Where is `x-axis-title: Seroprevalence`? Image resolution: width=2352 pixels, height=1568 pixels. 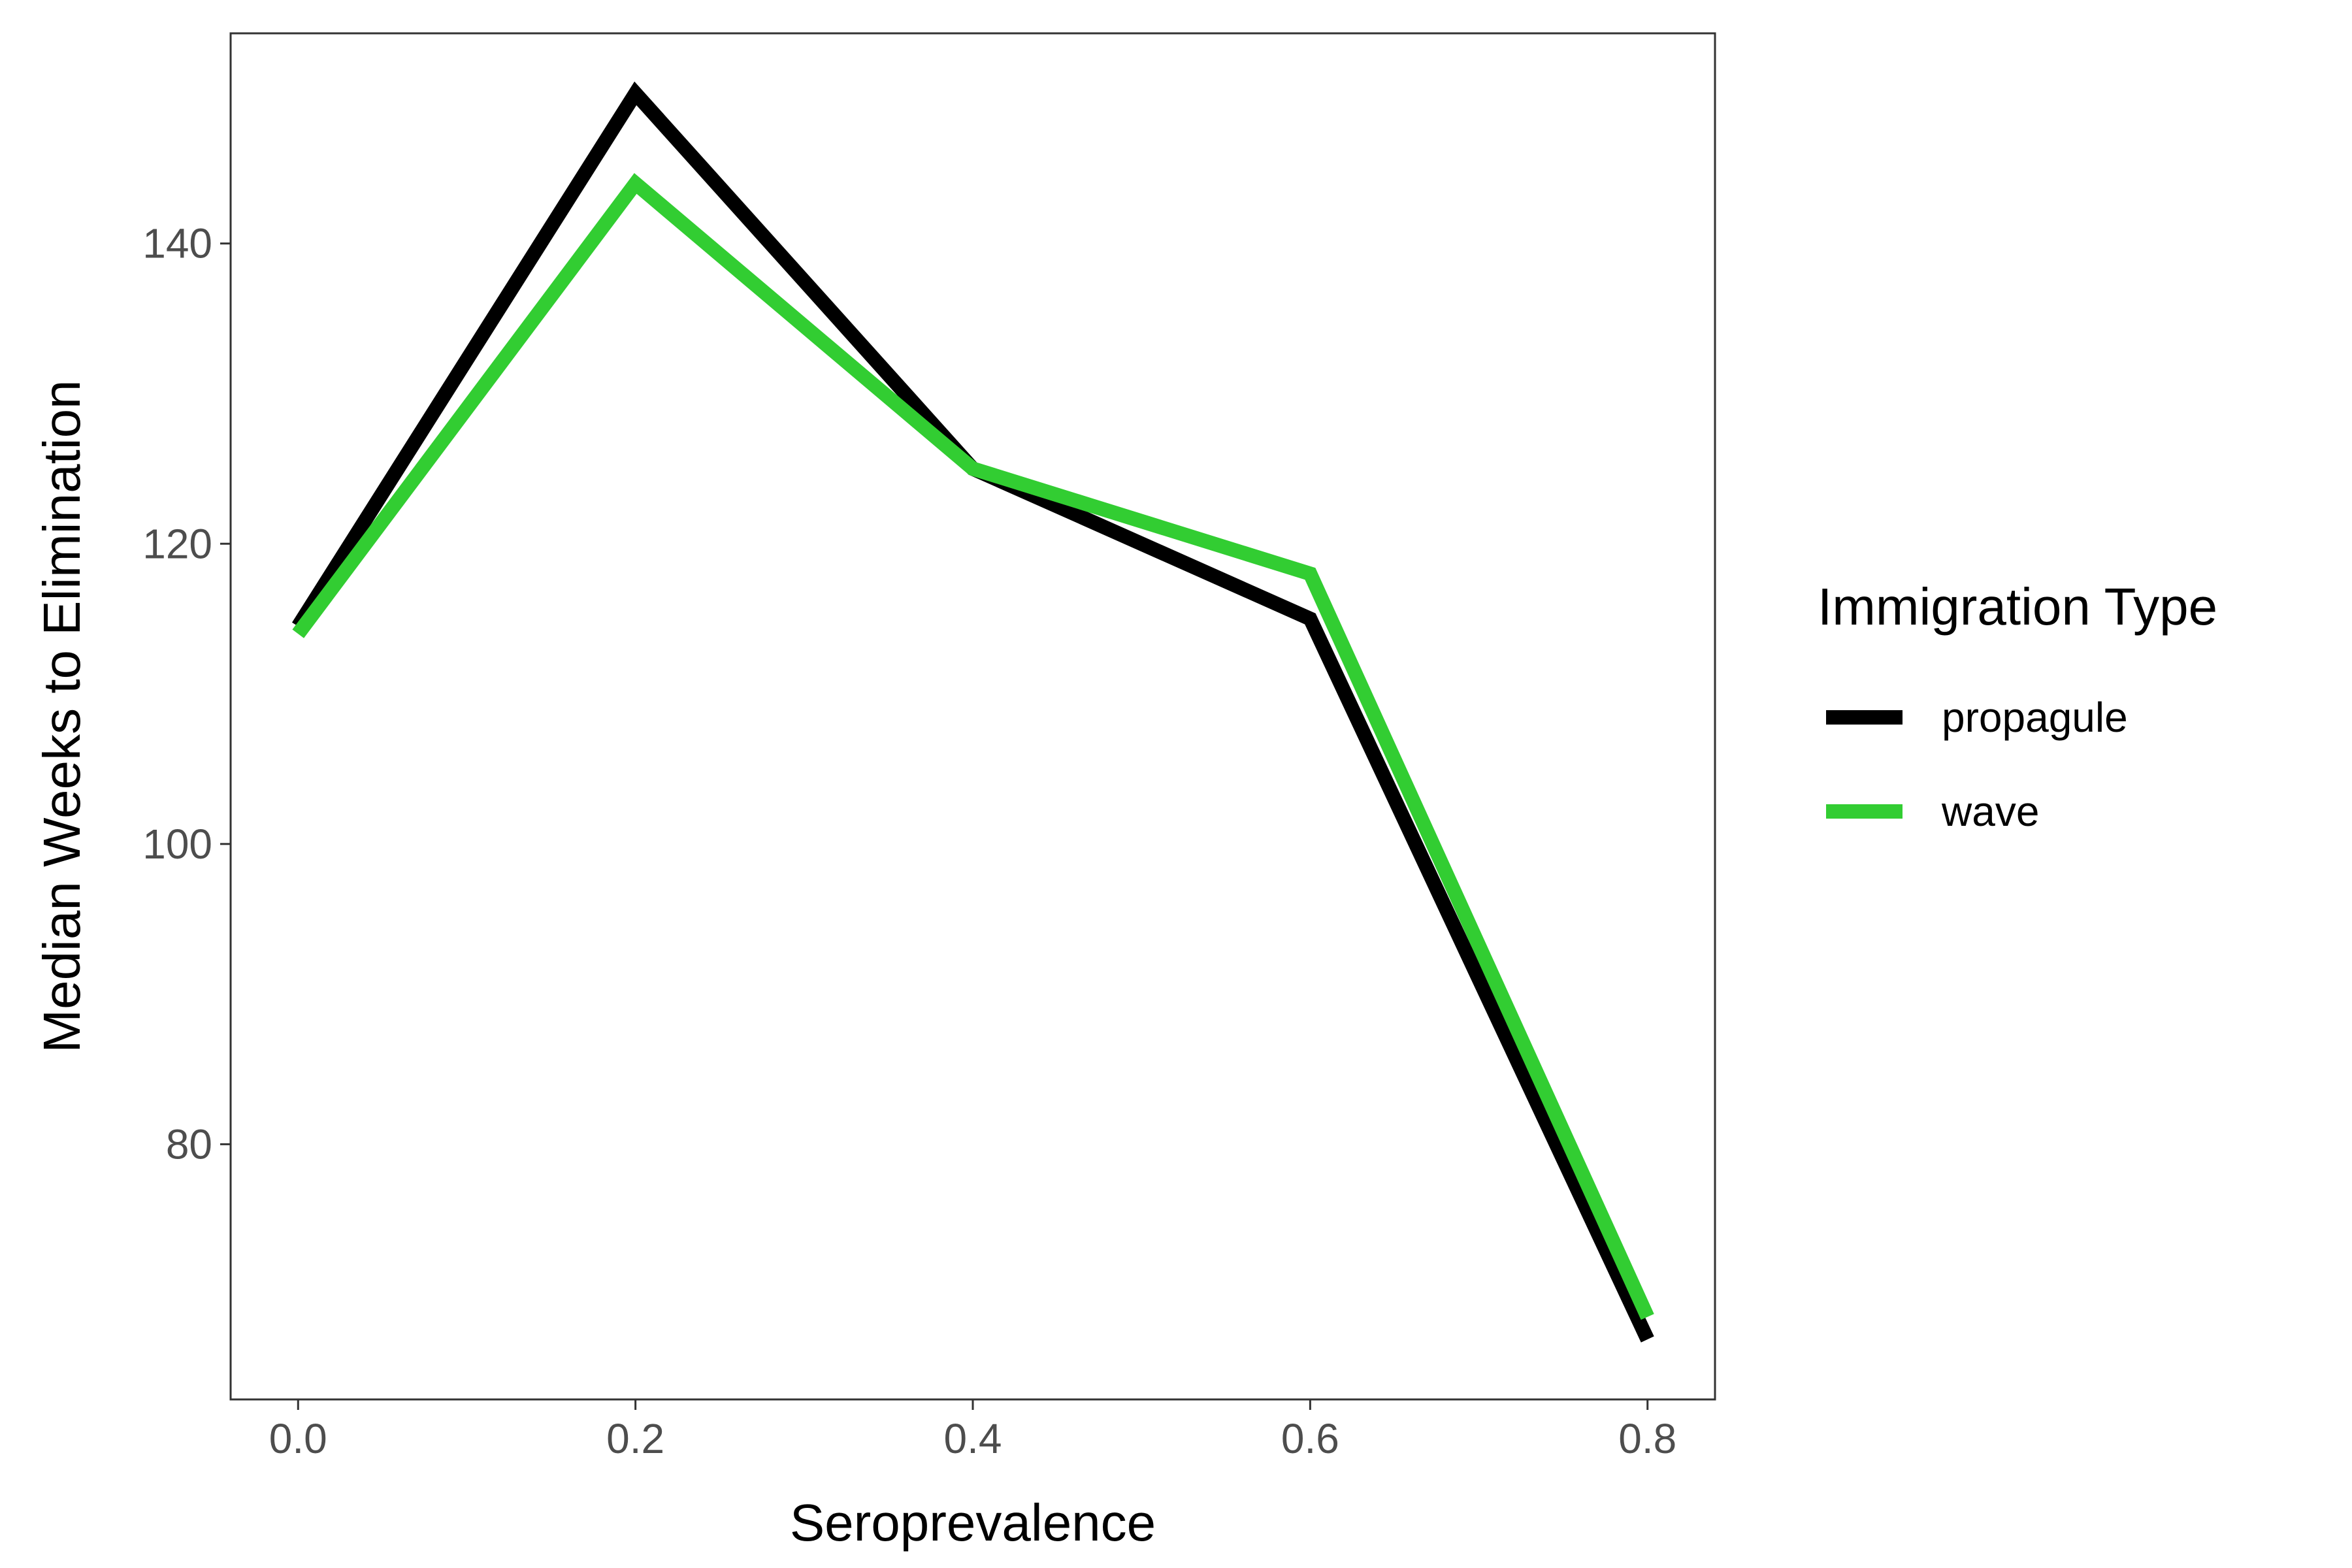 x-axis-title: Seroprevalence is located at coordinates (973, 1523).